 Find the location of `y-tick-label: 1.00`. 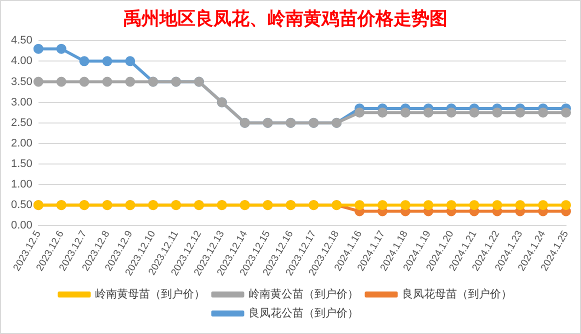

y-tick-label: 1.00 is located at coordinates (21, 184).